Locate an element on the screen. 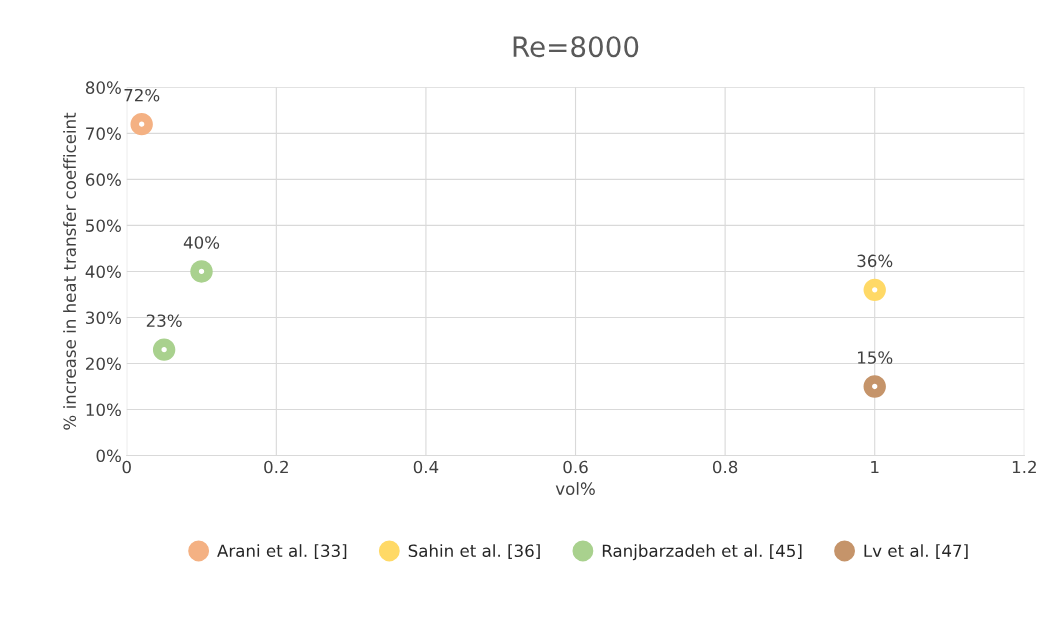 The width and height of the screenshot is (1056, 624). y-tick-label: 80% is located at coordinates (103, 87).